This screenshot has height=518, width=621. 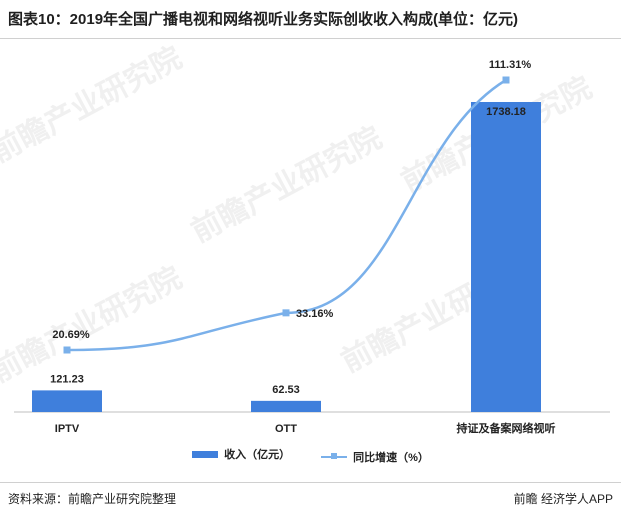 I want to click on legend-item-bar: 收入（亿元）, so click(x=241, y=454).